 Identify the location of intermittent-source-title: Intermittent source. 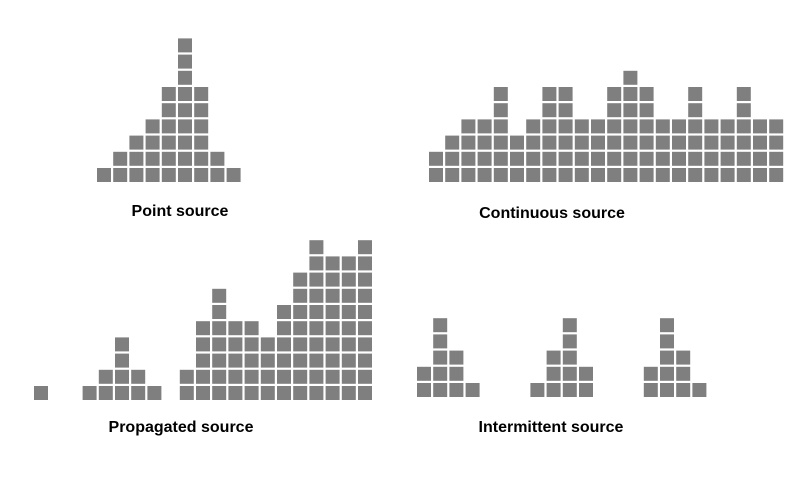
(551, 427).